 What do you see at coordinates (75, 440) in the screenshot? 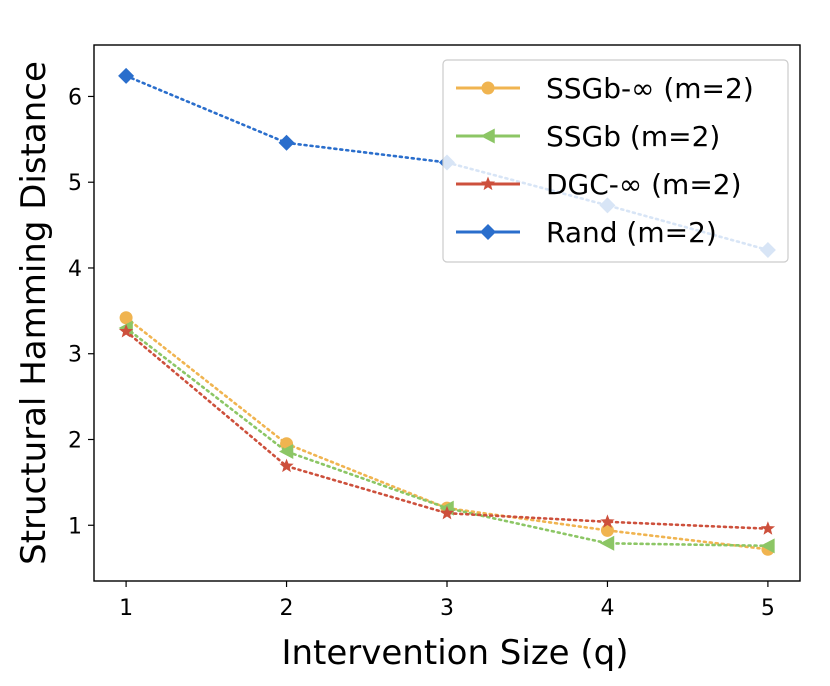
I see `y-tick-label: 2` at bounding box center [75, 440].